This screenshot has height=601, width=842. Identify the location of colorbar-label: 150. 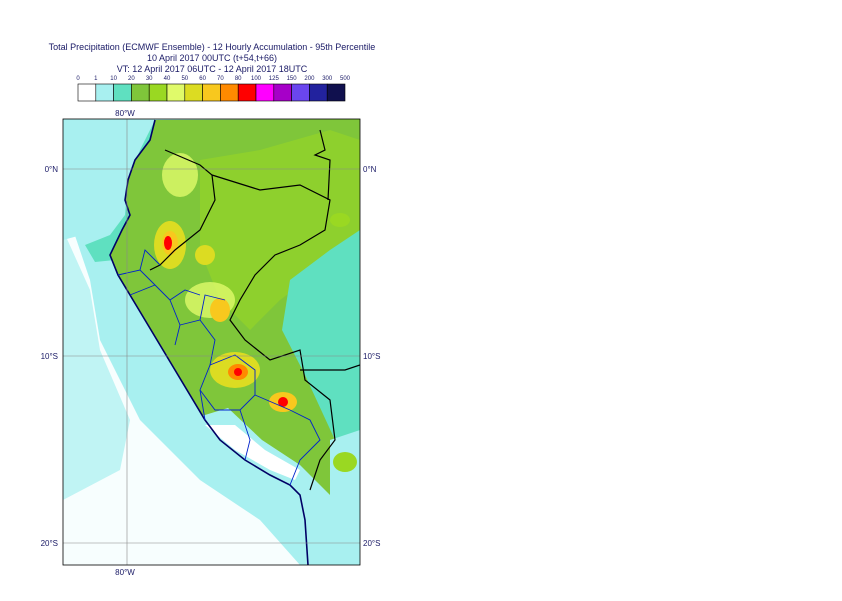
(292, 79).